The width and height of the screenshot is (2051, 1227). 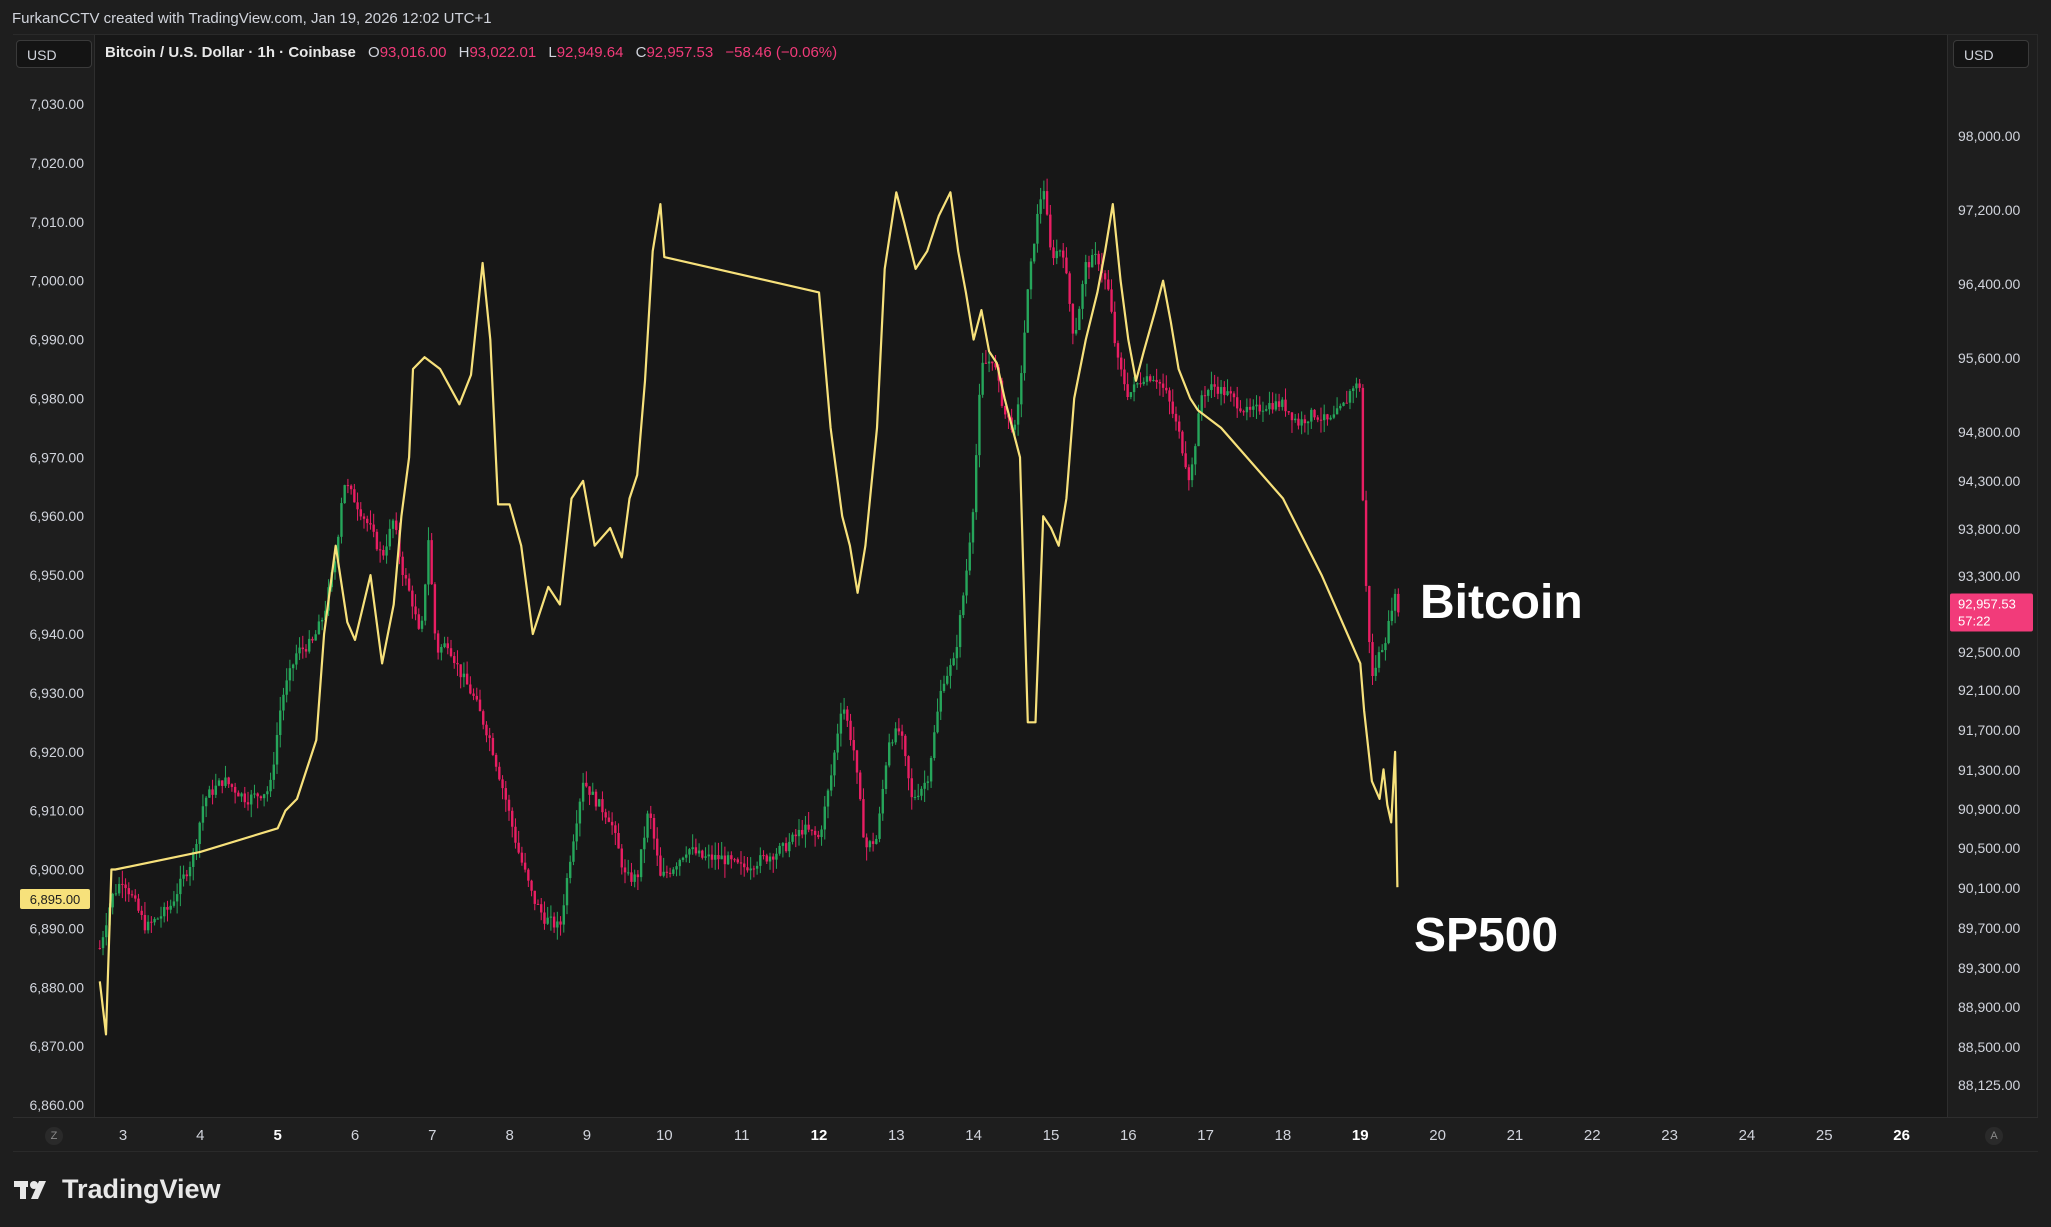 I want to click on change-value: −58.46 (−0.06%), so click(x=781, y=52).